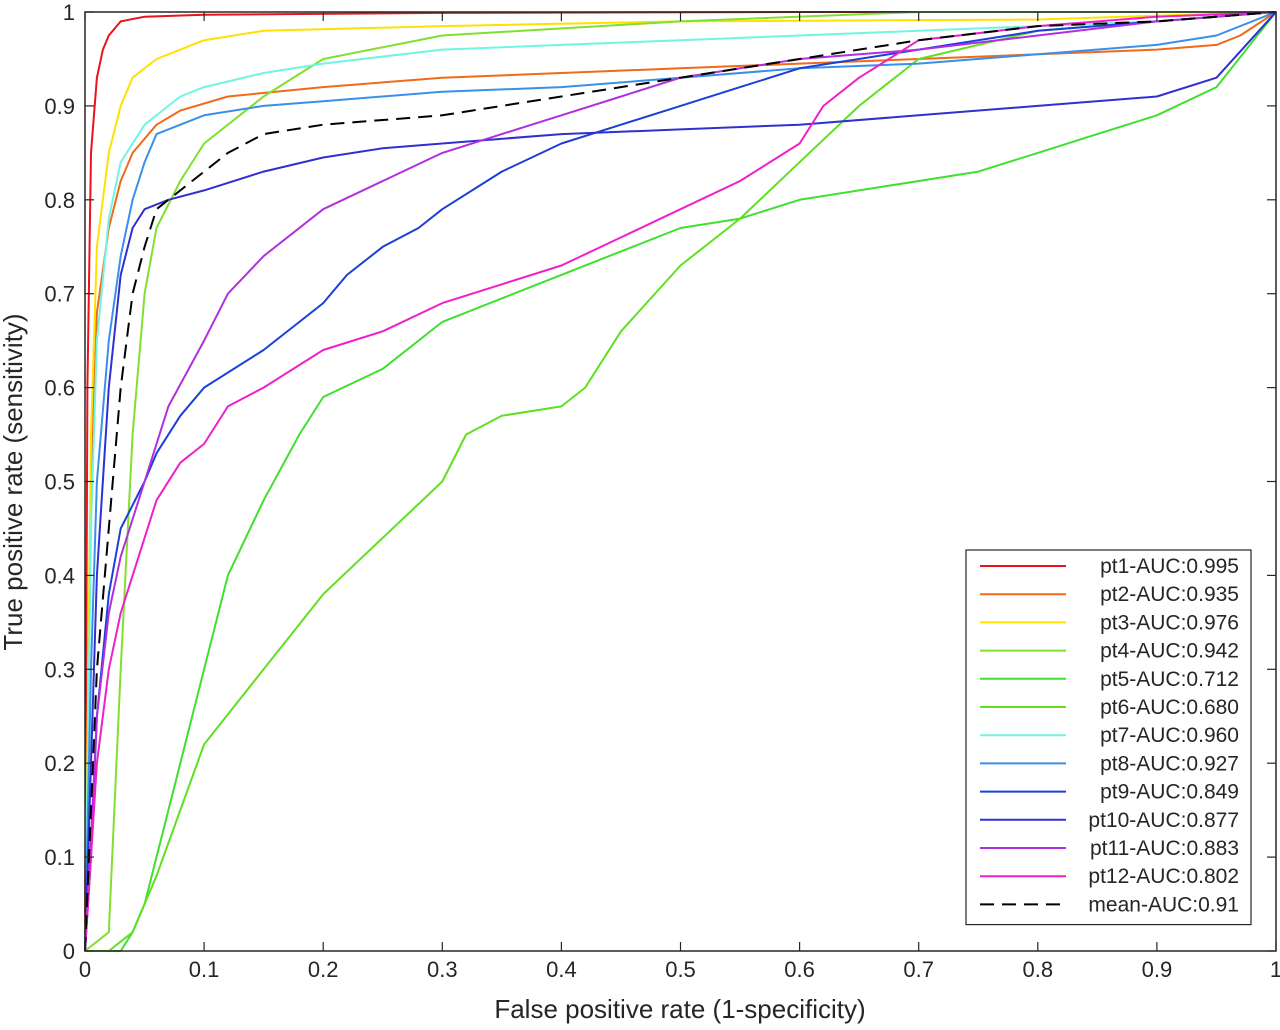 This screenshot has height=1030, width=1280. Describe the element at coordinates (679, 1009) in the screenshot. I see `x-axis-title: False positive rate (1-specificity)` at that location.